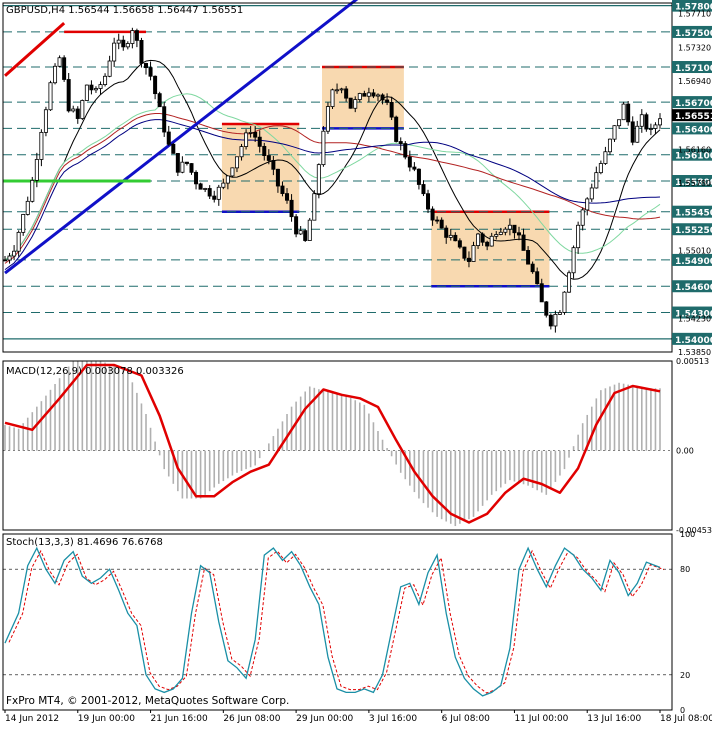 The image size is (712, 729). I want to click on macd-axis-tick: -0.00453, so click(694, 530).